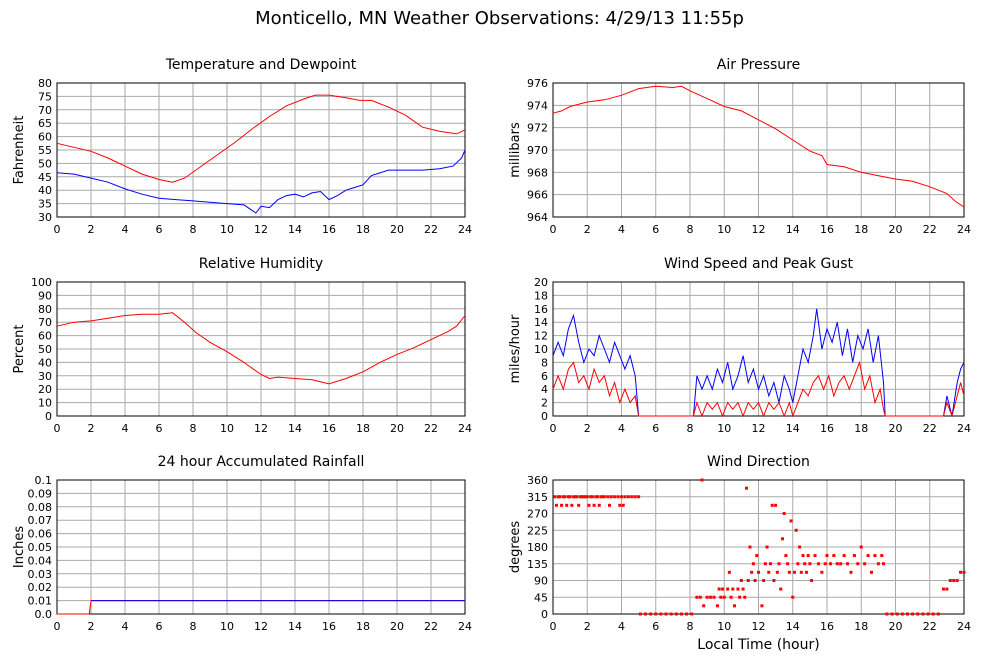 The image size is (999, 659). What do you see at coordinates (45, 150) in the screenshot?
I see `temp-ytick-label: 55` at bounding box center [45, 150].